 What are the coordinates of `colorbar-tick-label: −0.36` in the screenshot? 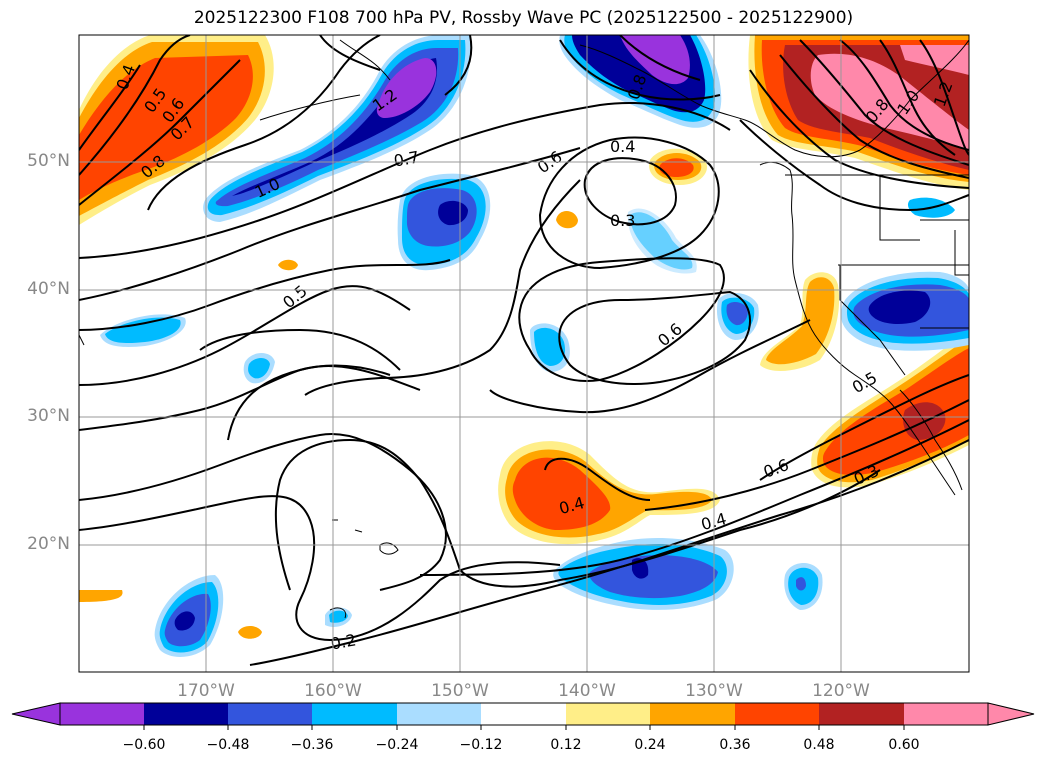 It's located at (312, 745).